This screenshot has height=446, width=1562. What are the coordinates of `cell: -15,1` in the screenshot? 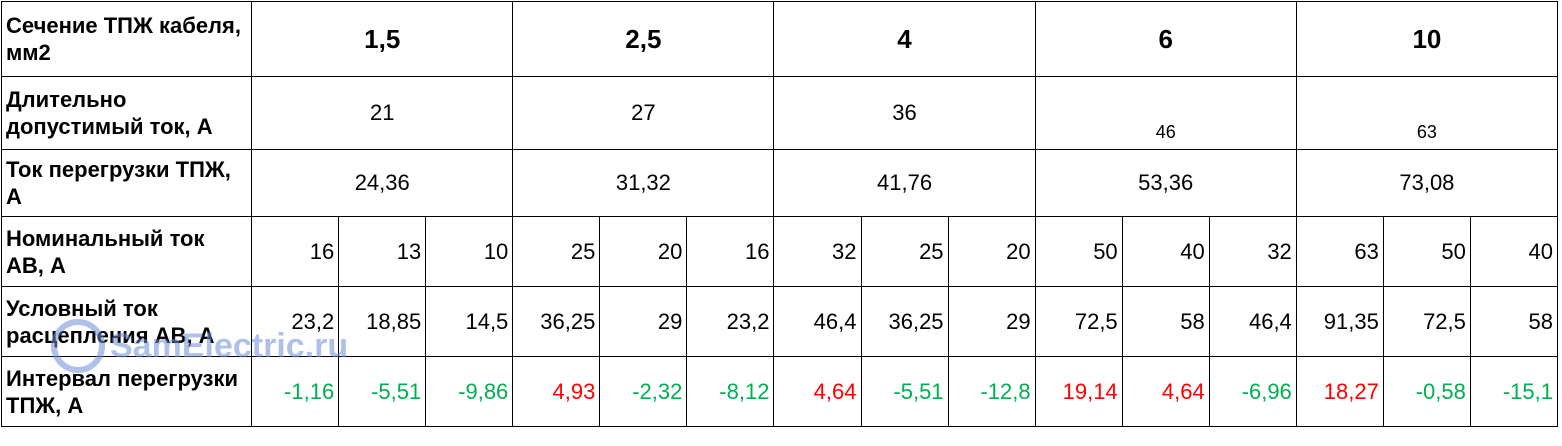 It's located at (1514, 391).